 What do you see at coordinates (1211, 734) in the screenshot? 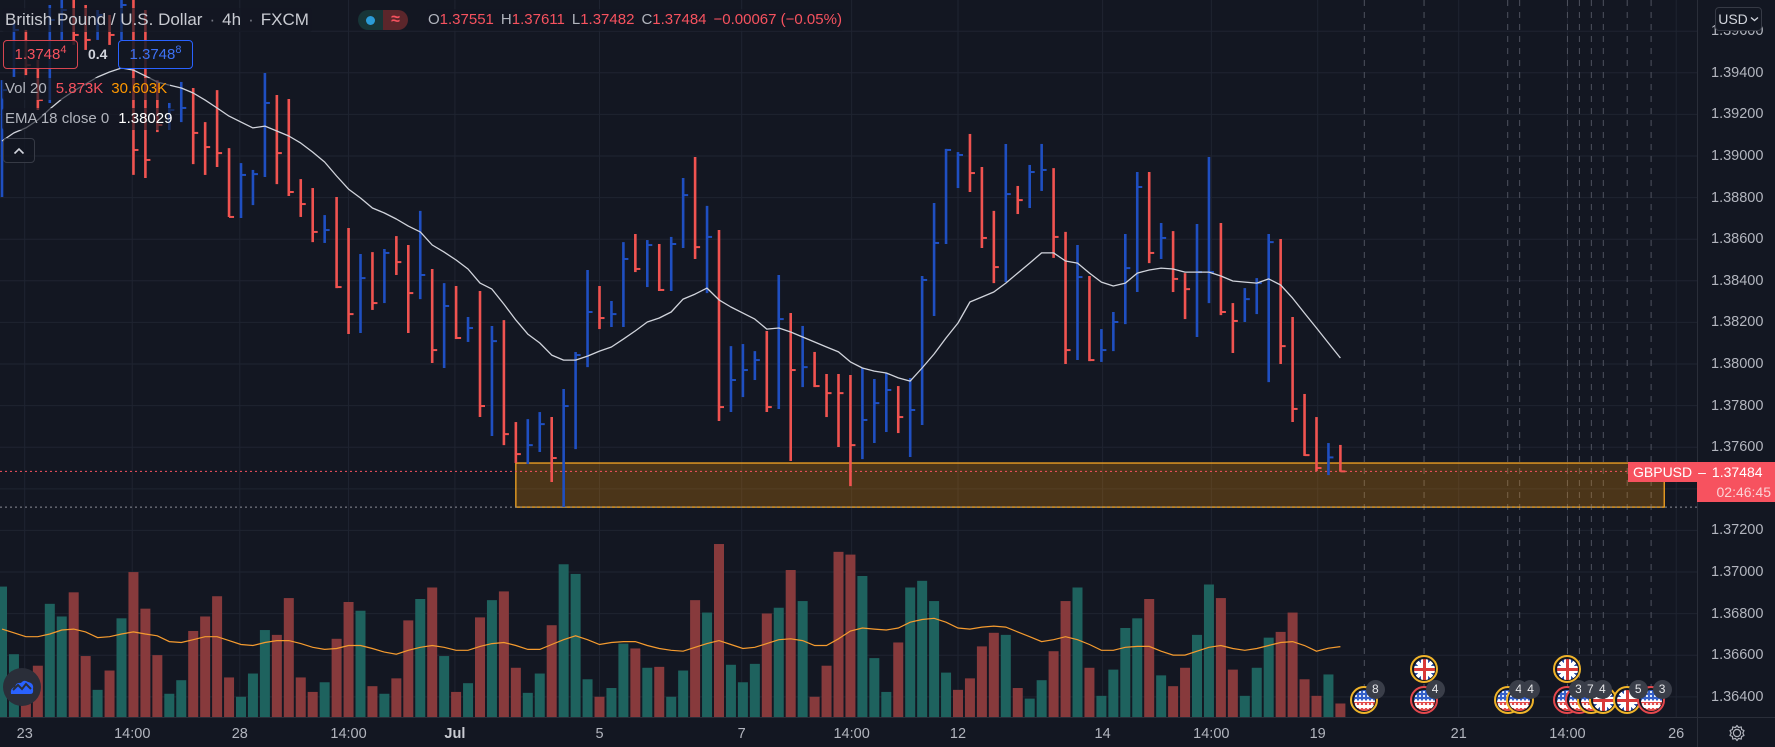
I see `time-axis-label: 14:00` at bounding box center [1211, 734].